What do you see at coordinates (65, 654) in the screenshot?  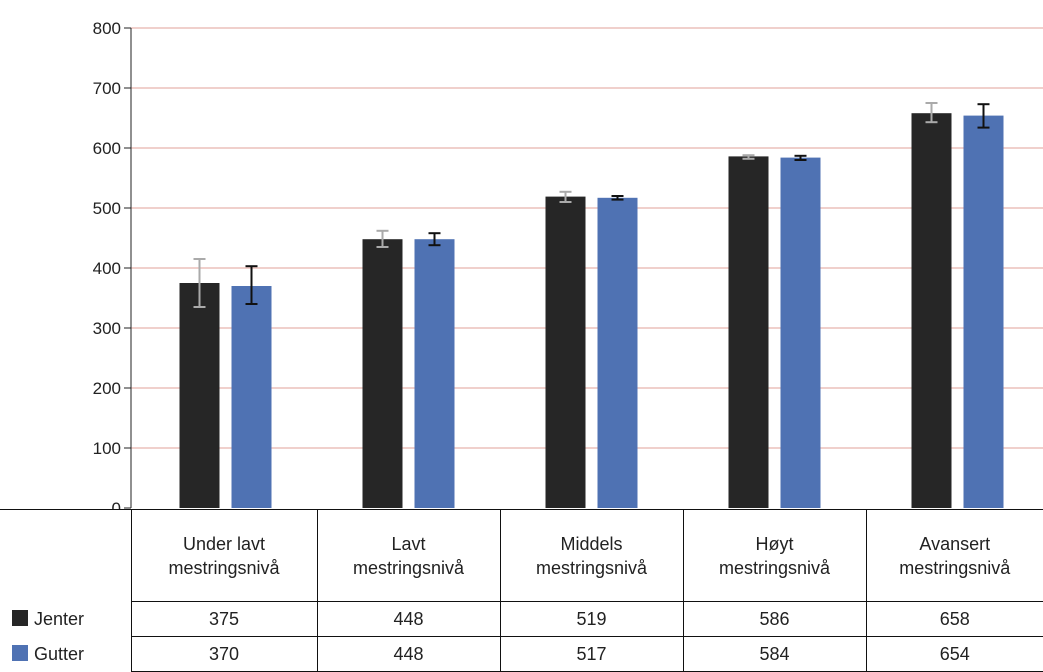 I see `legend-entry-gutter: Gutter` at bounding box center [65, 654].